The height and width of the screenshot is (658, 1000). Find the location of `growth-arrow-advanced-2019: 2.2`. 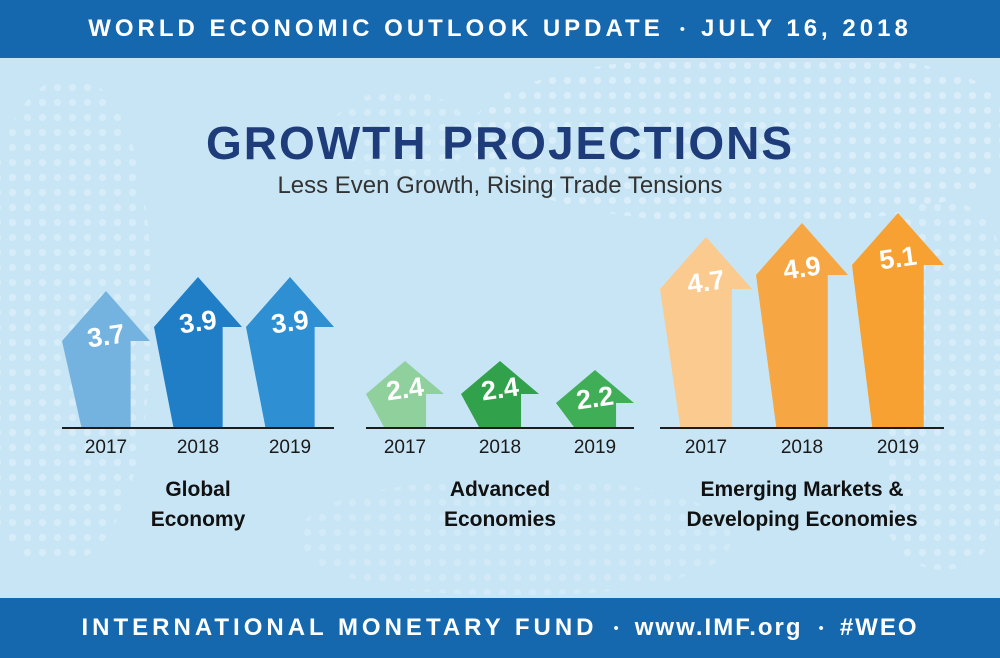

growth-arrow-advanced-2019: 2.2 is located at coordinates (595, 398).